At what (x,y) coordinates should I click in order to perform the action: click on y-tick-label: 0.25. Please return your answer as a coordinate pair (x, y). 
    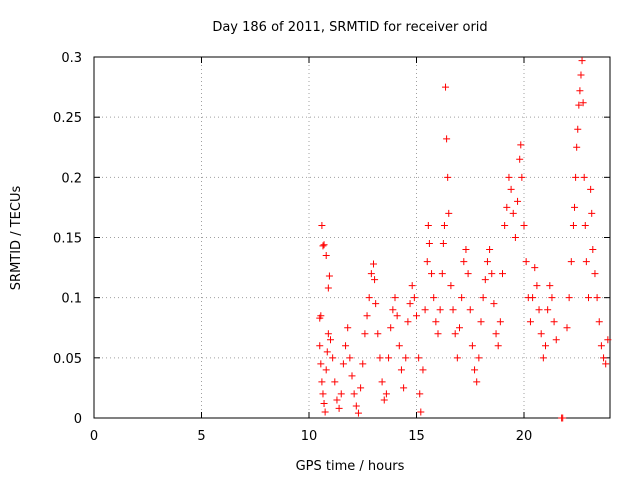
    Looking at the image, I should click on (67, 118).